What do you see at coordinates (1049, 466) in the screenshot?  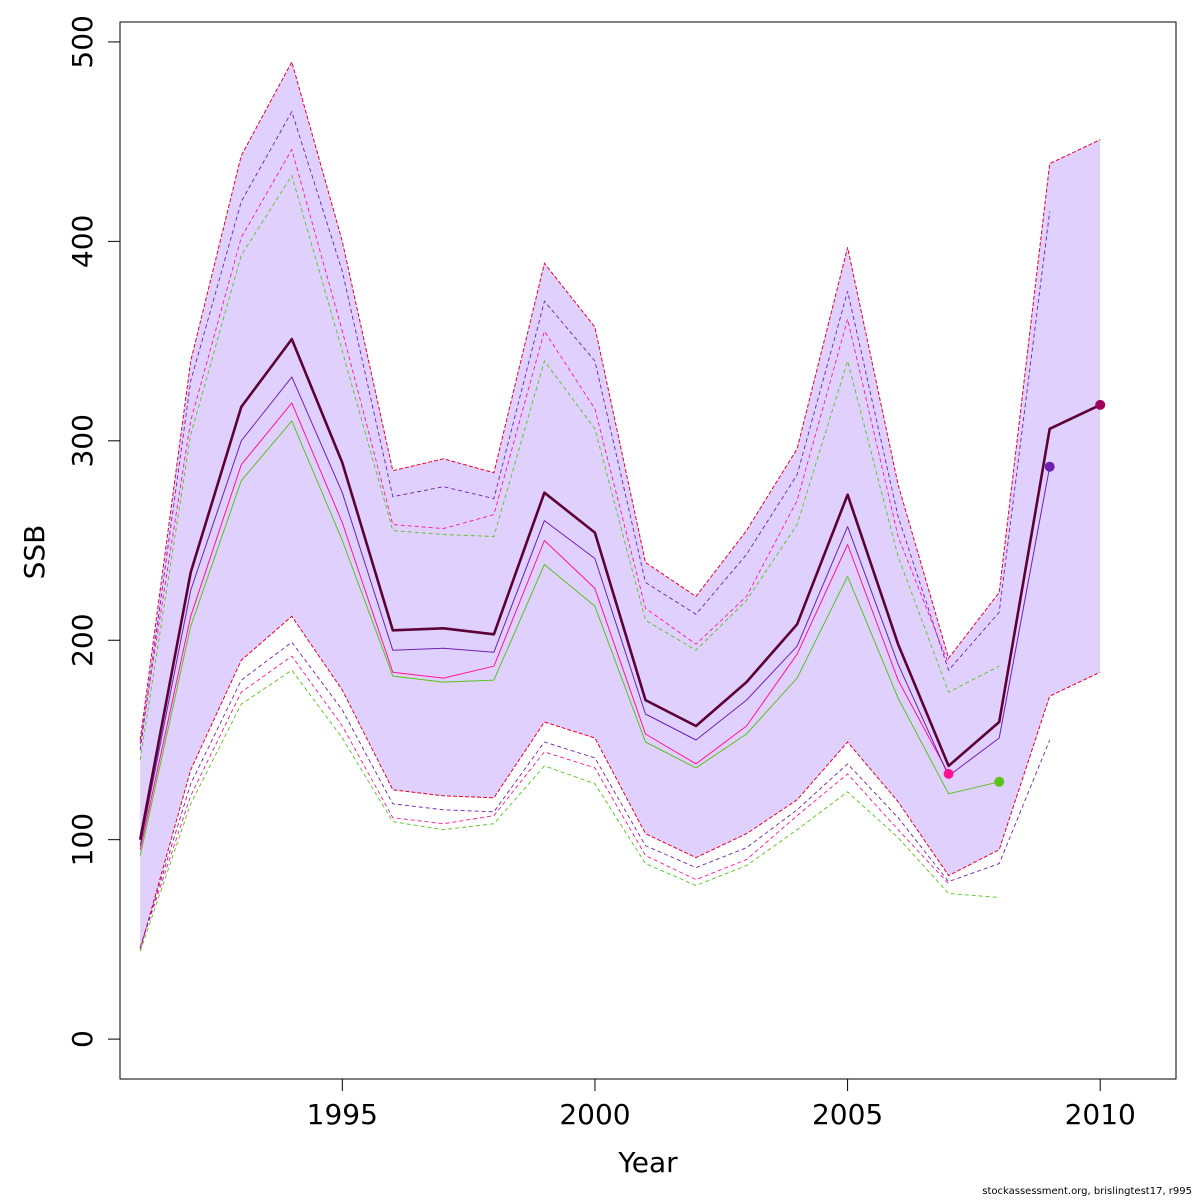 I see `series-1-end-point` at bounding box center [1049, 466].